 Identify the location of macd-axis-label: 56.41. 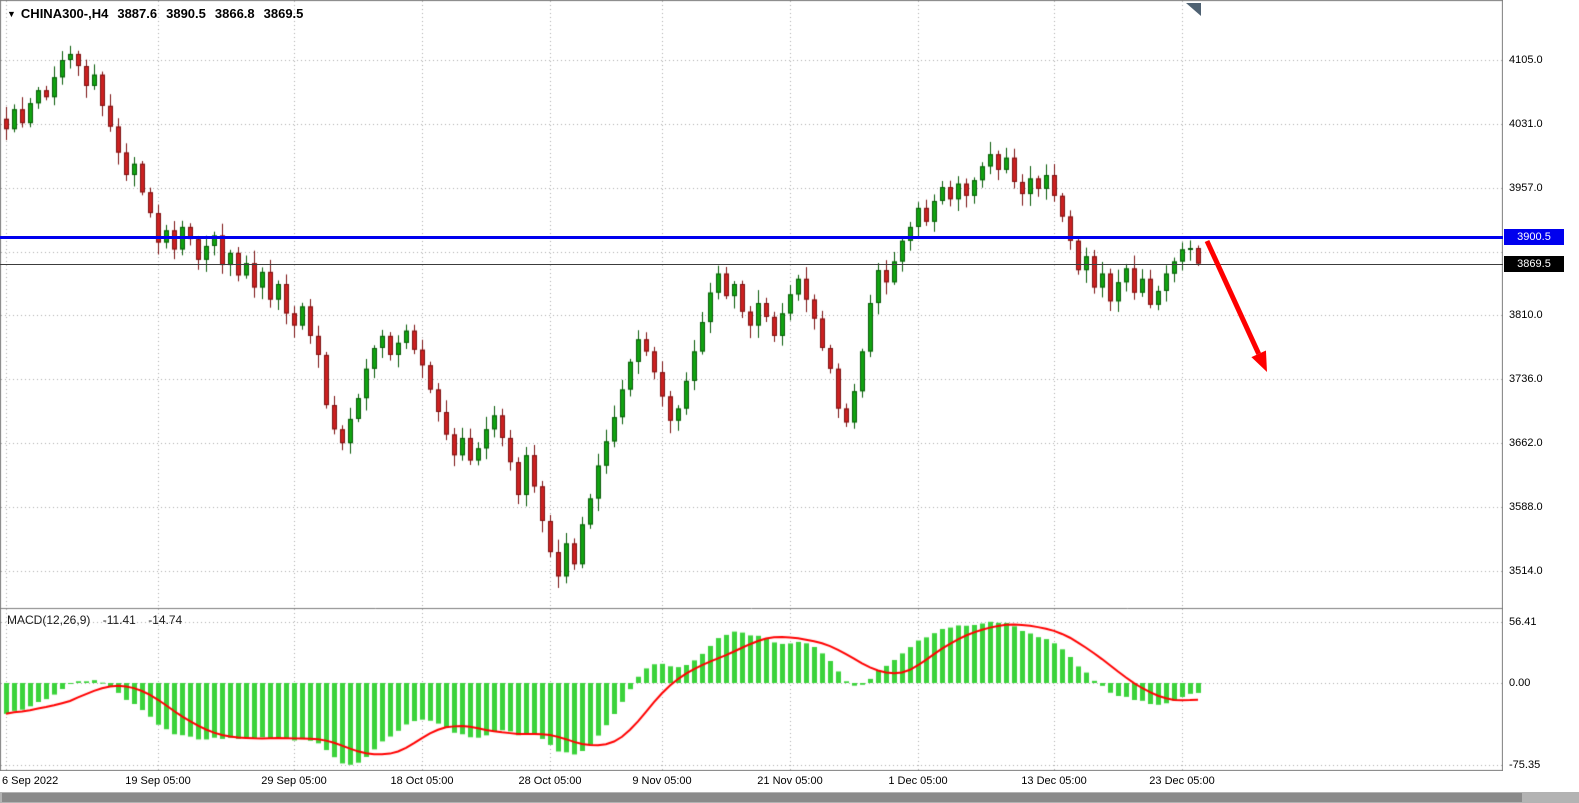
(1523, 622).